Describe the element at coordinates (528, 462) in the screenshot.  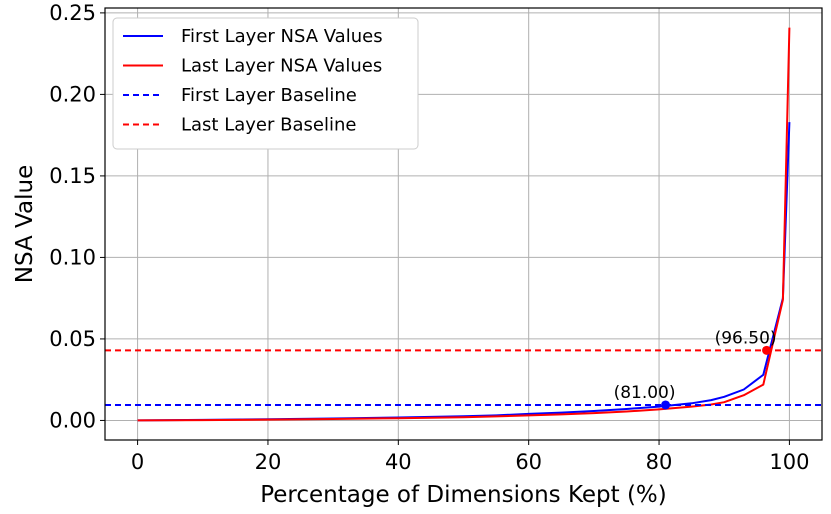
I see `x-tick-label: 60` at that location.